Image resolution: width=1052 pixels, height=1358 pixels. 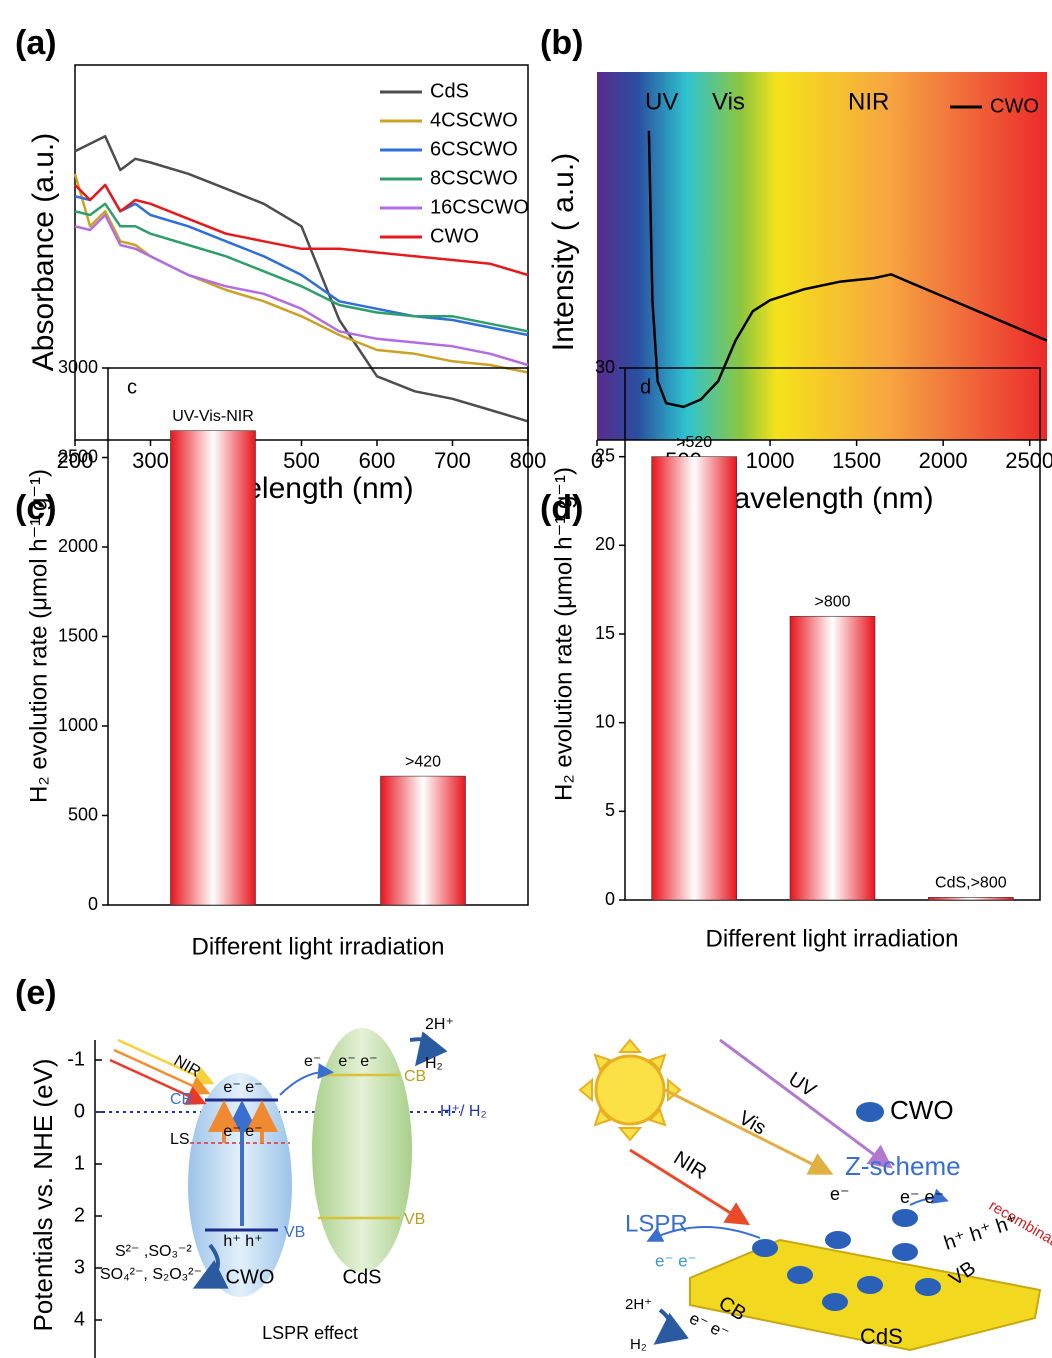 I want to click on x-tick-label: 200, so click(x=75, y=460).